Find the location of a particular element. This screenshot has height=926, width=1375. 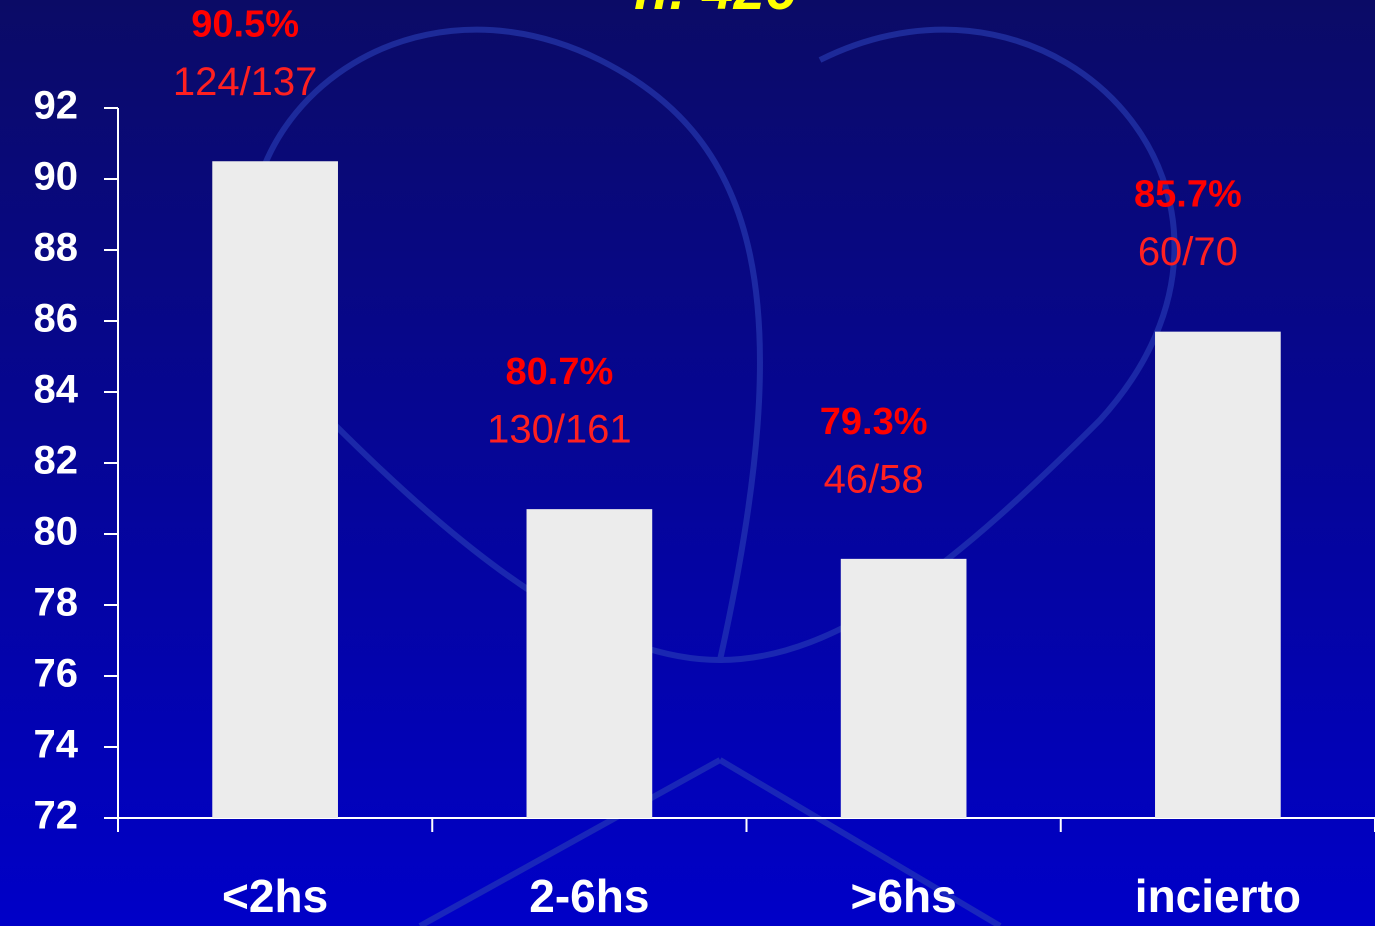

y-tick-label: 72 is located at coordinates (56, 816).